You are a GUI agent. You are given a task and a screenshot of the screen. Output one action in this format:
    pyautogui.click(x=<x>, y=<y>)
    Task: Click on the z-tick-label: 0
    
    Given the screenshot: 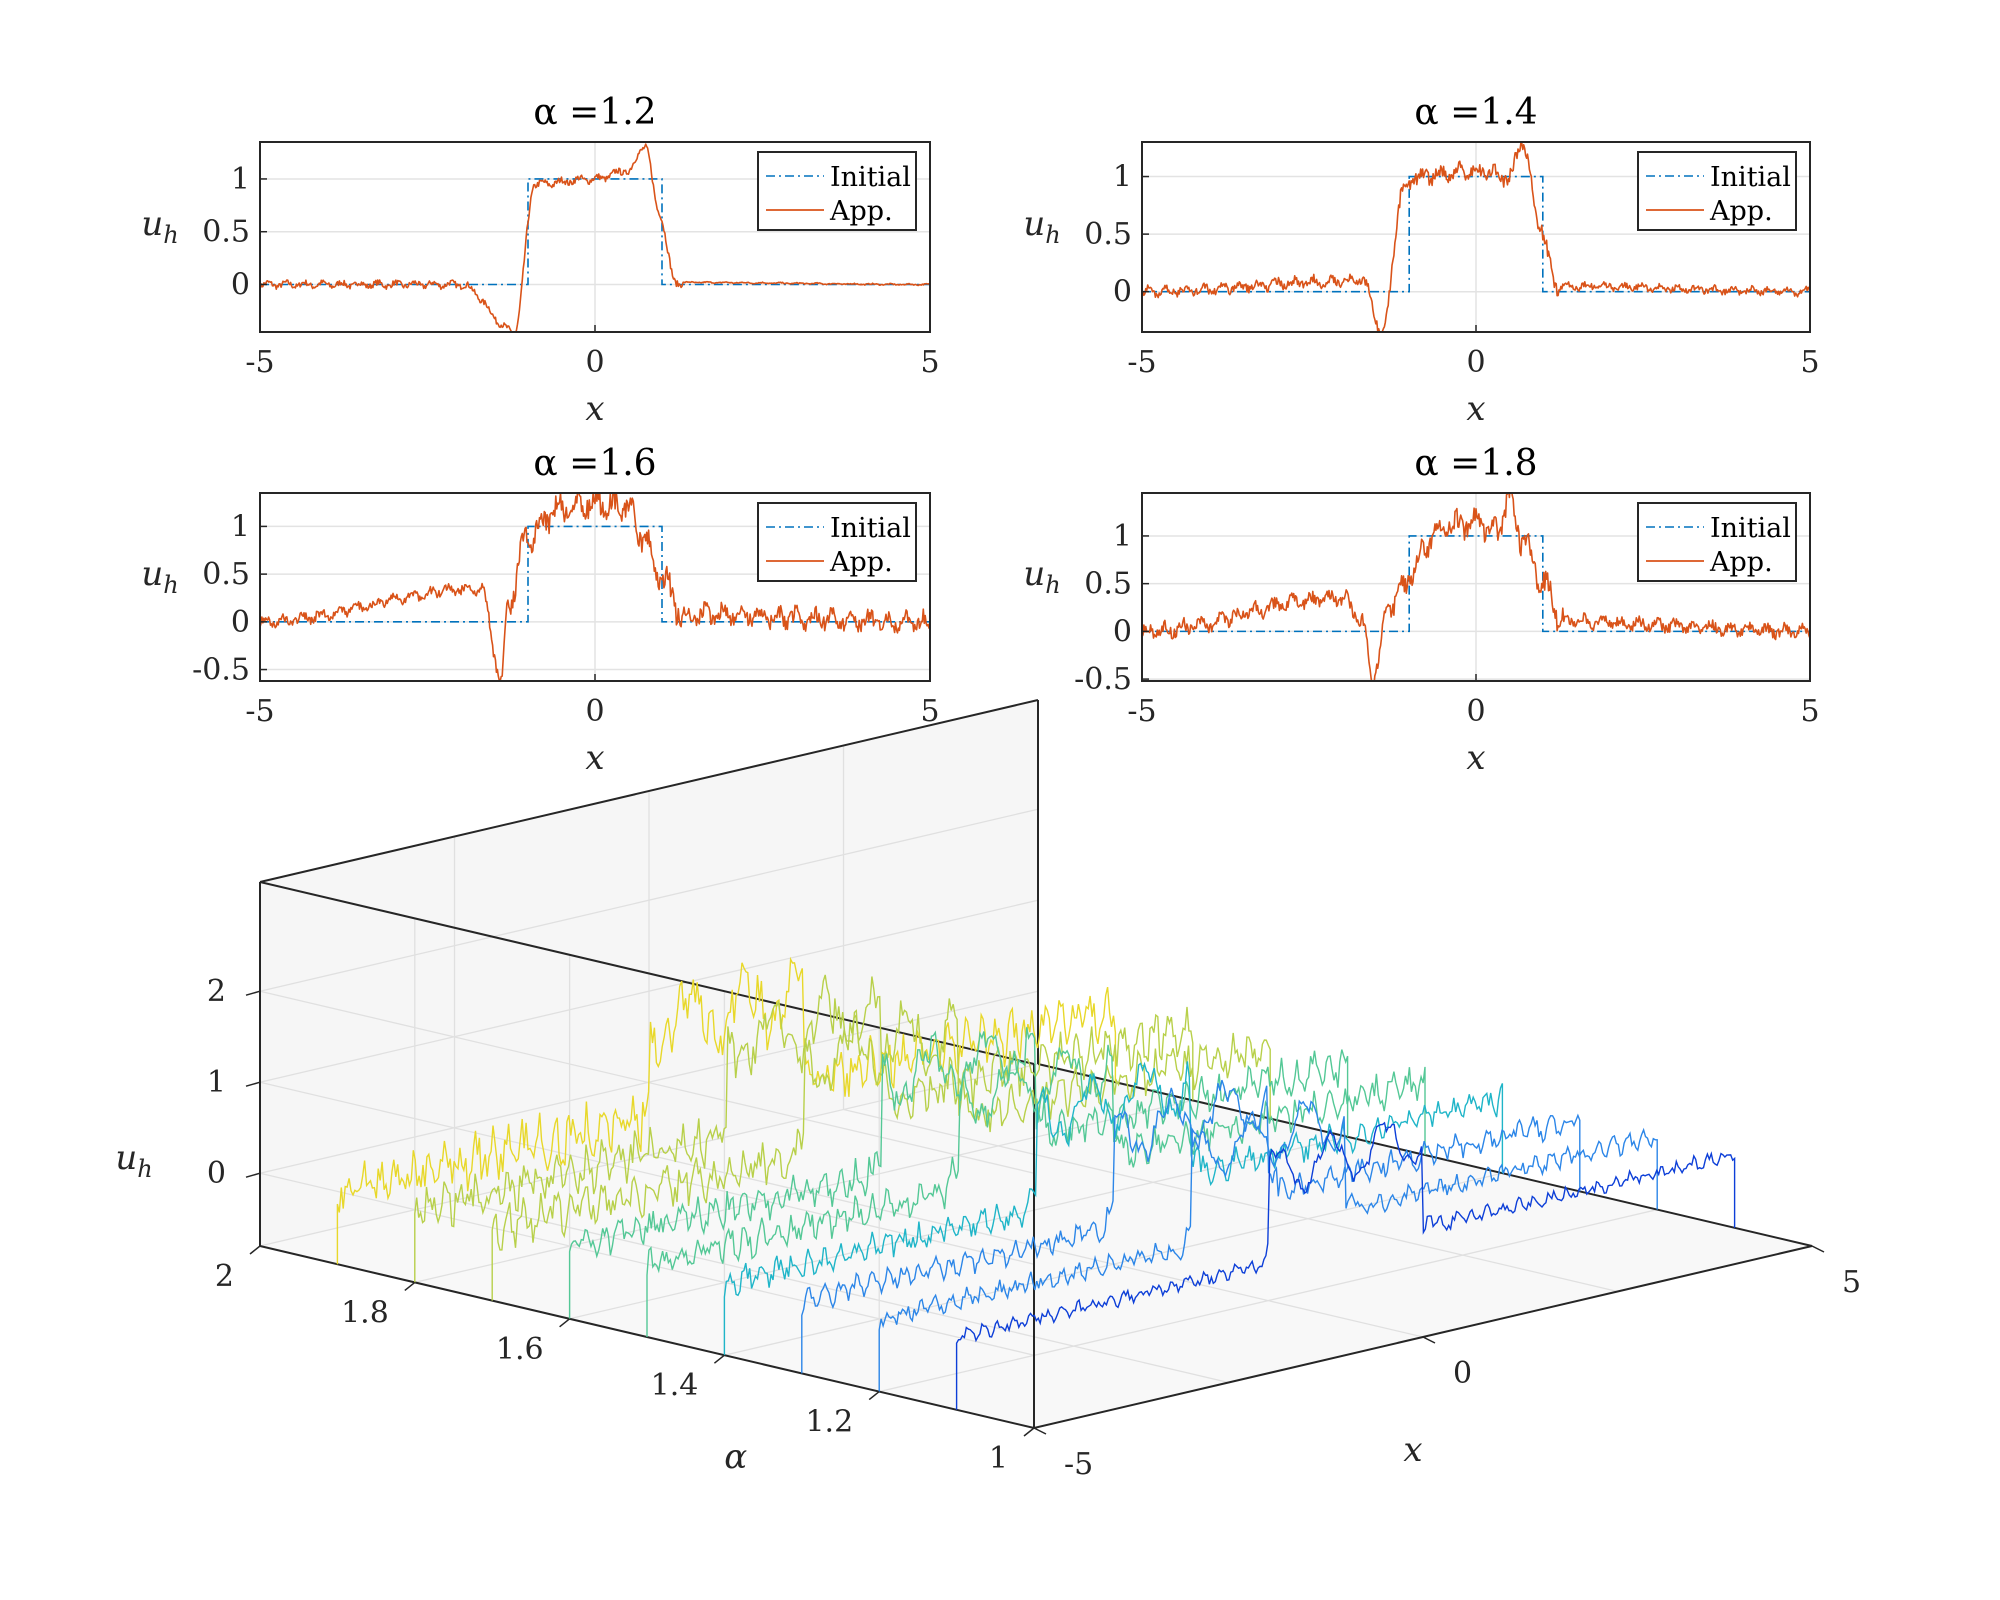 What is the action you would take?
    pyautogui.click(x=216, y=1173)
    